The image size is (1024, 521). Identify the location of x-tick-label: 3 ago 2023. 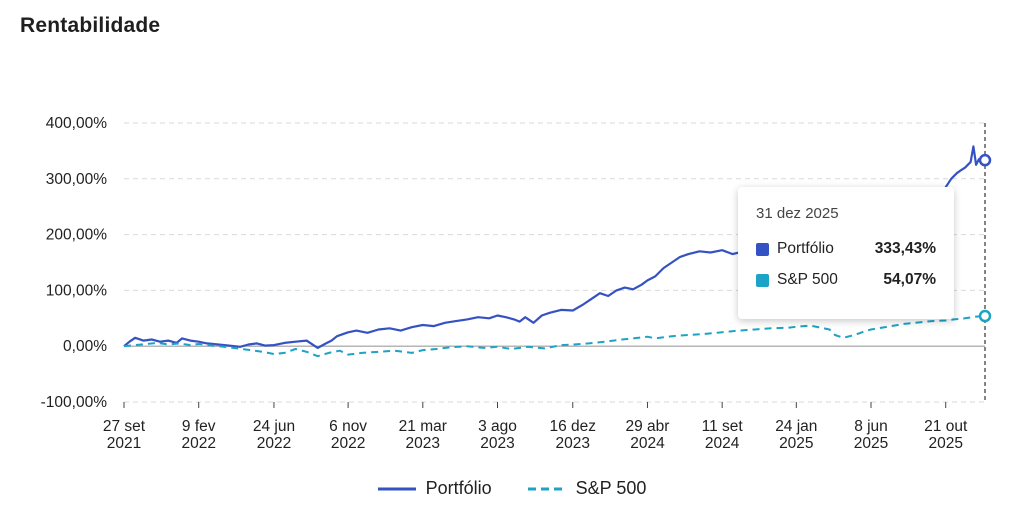
(497, 435).